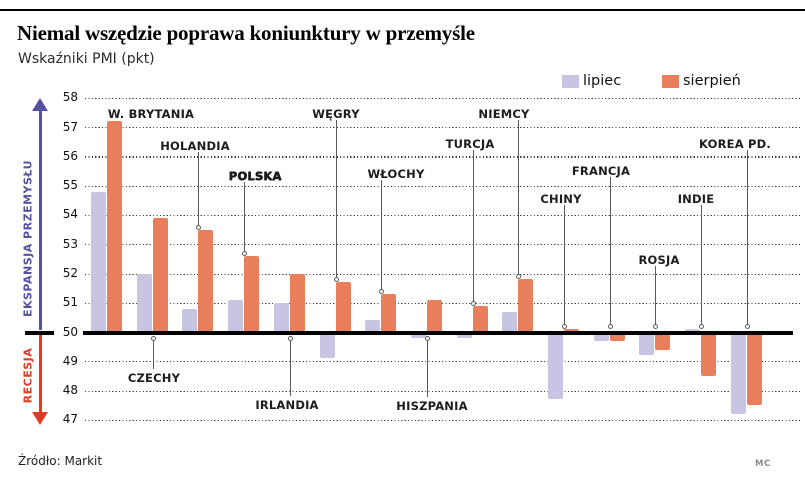  I want to click on recession-arrow-down-icon, so click(40, 418).